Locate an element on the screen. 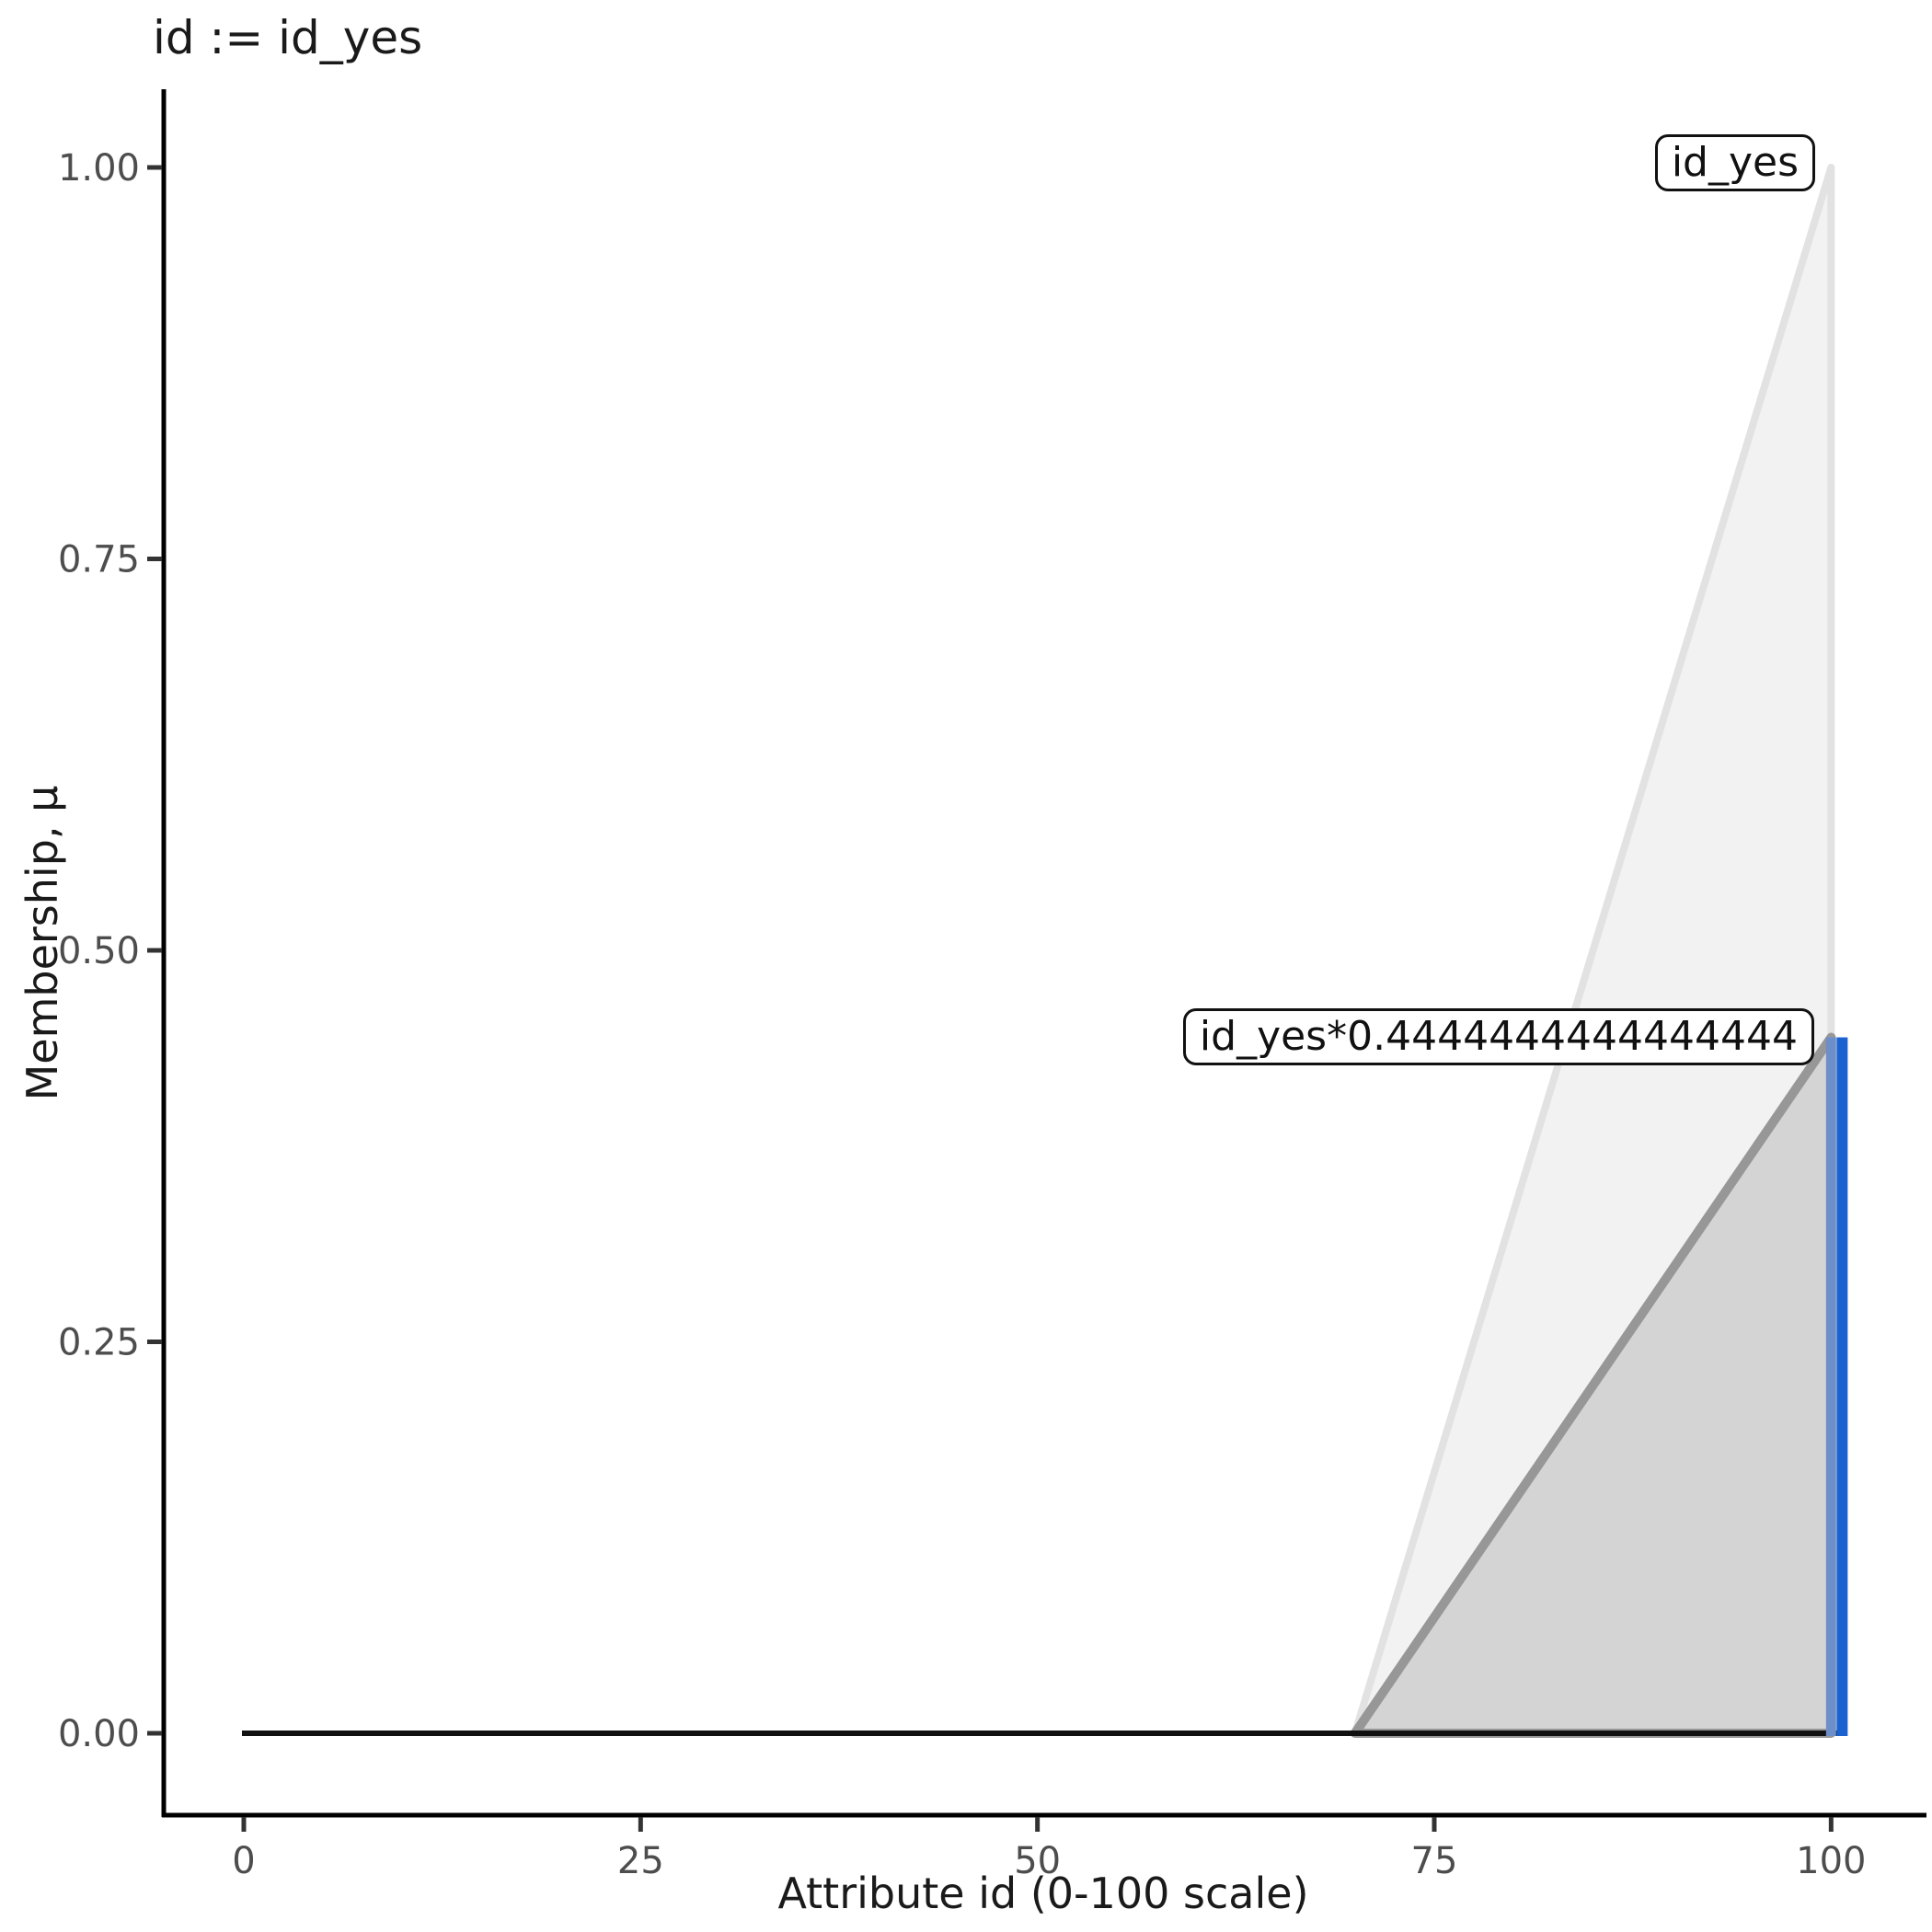  y-tick-label: 1.00 is located at coordinates (99, 168).